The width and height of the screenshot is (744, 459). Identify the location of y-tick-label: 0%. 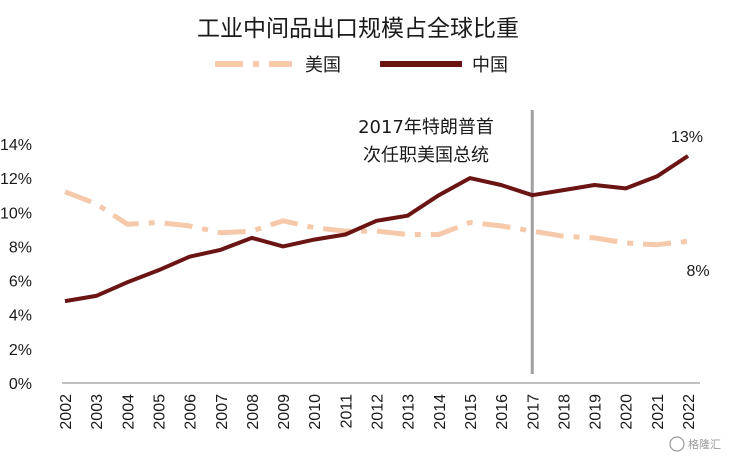
(20, 384).